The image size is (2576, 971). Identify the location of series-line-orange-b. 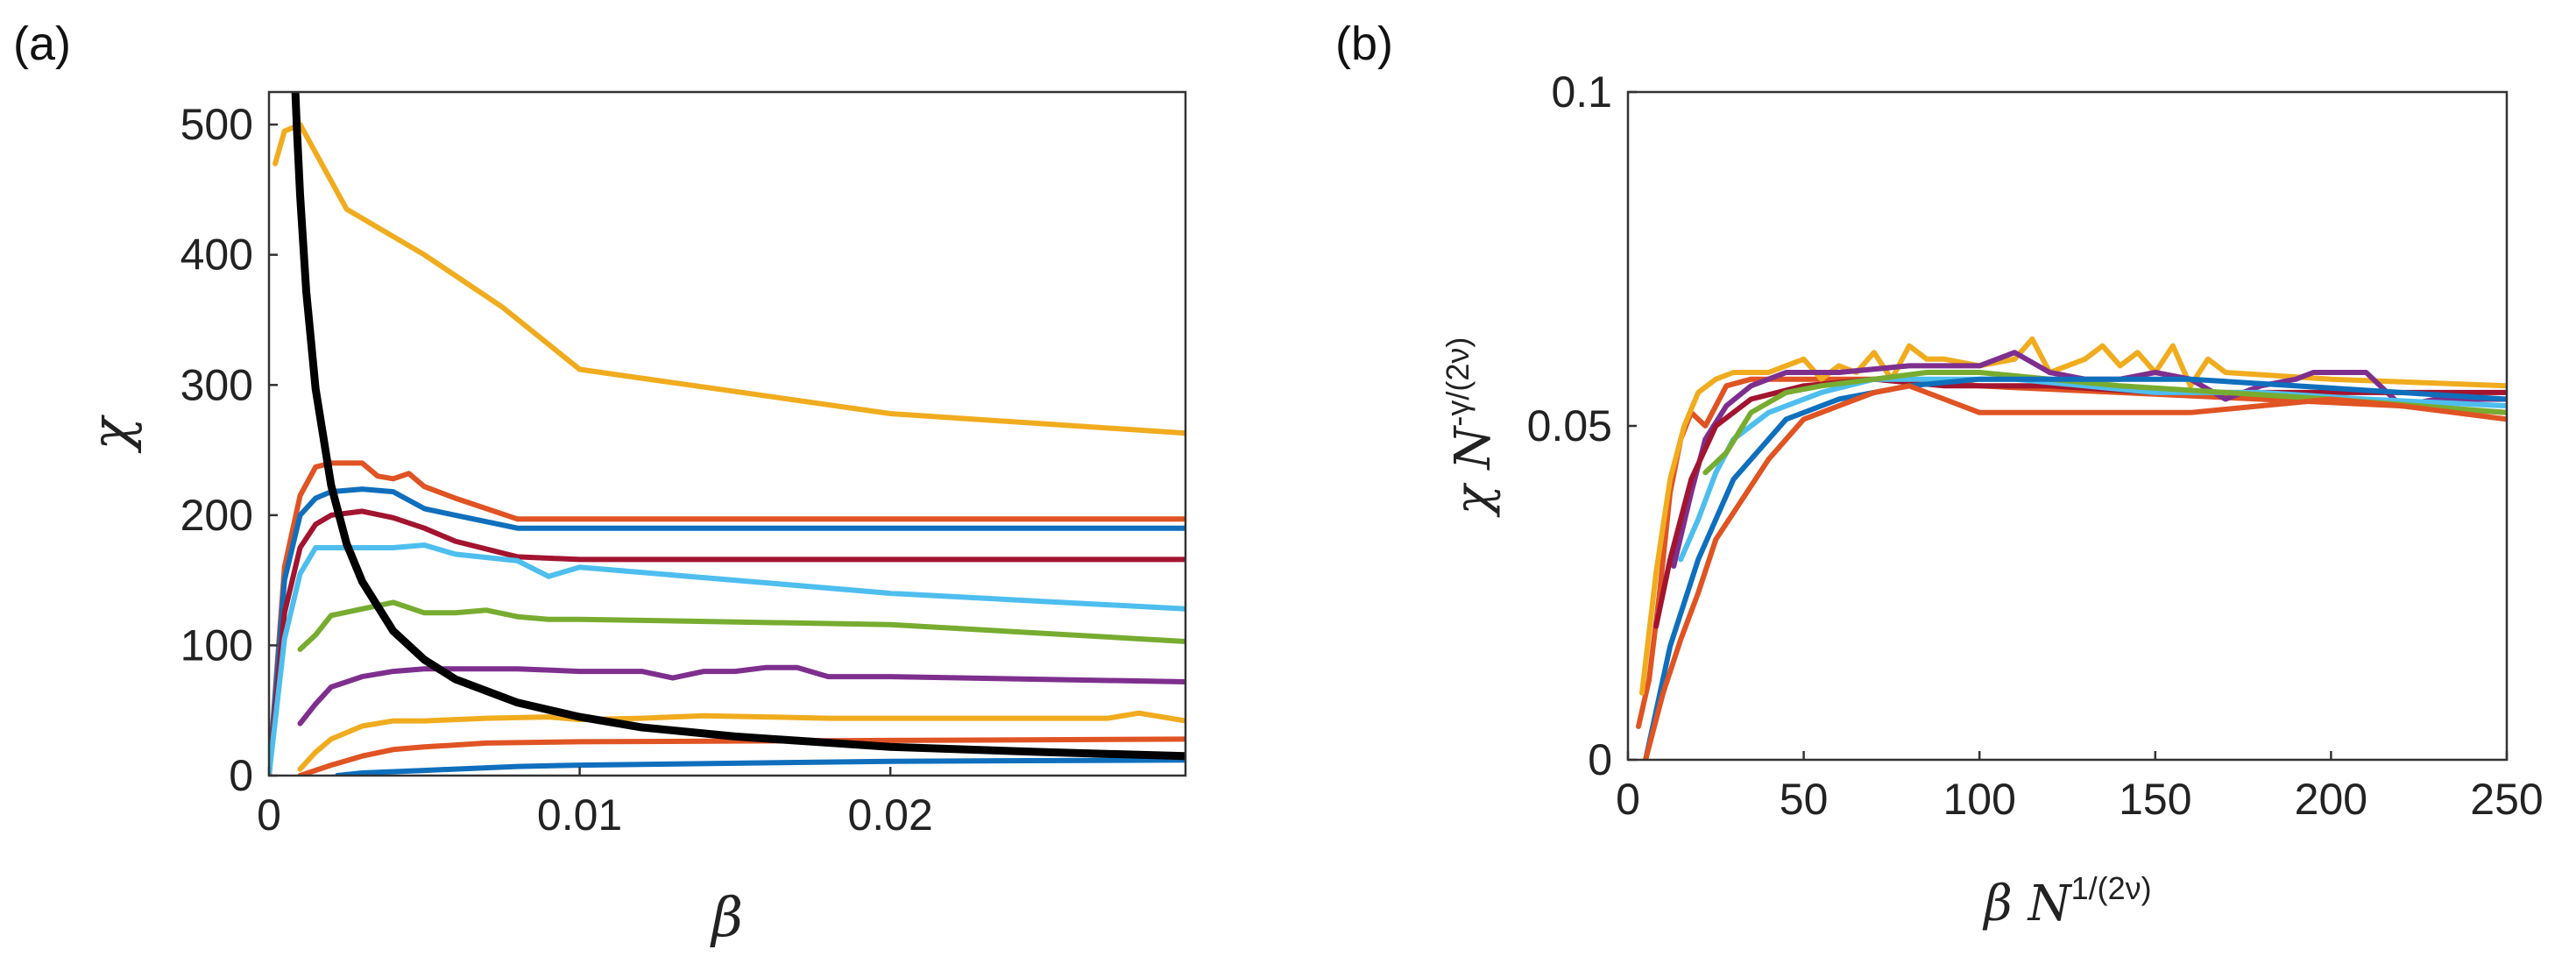
(2075, 571).